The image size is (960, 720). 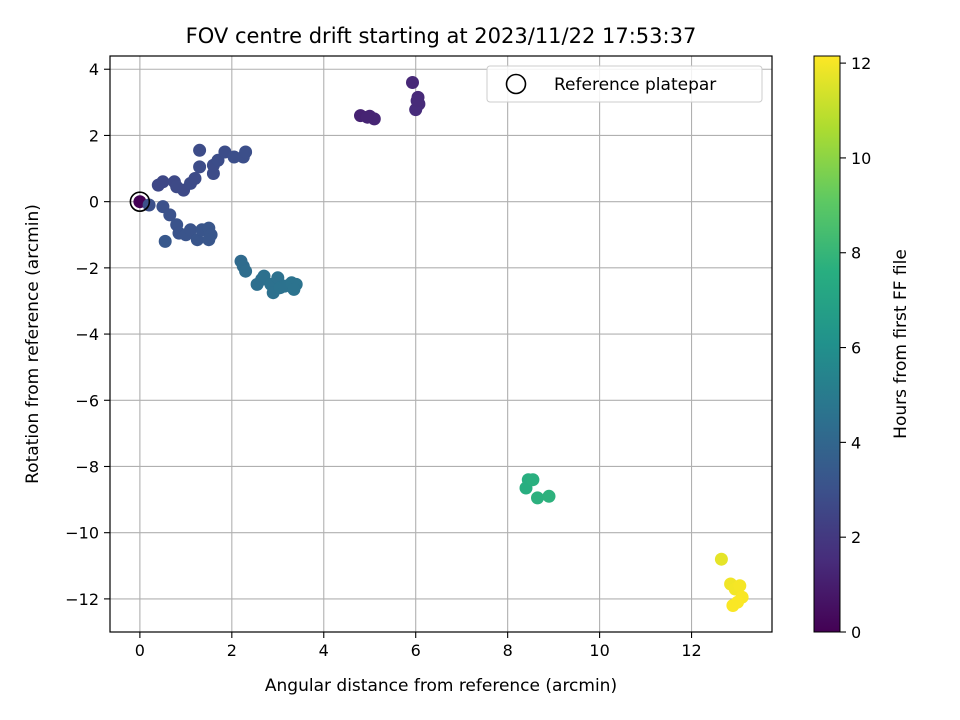 I want to click on colorbar: 0 2 4 6 8 10 12 Hours from first FF file, so click(x=862, y=348).